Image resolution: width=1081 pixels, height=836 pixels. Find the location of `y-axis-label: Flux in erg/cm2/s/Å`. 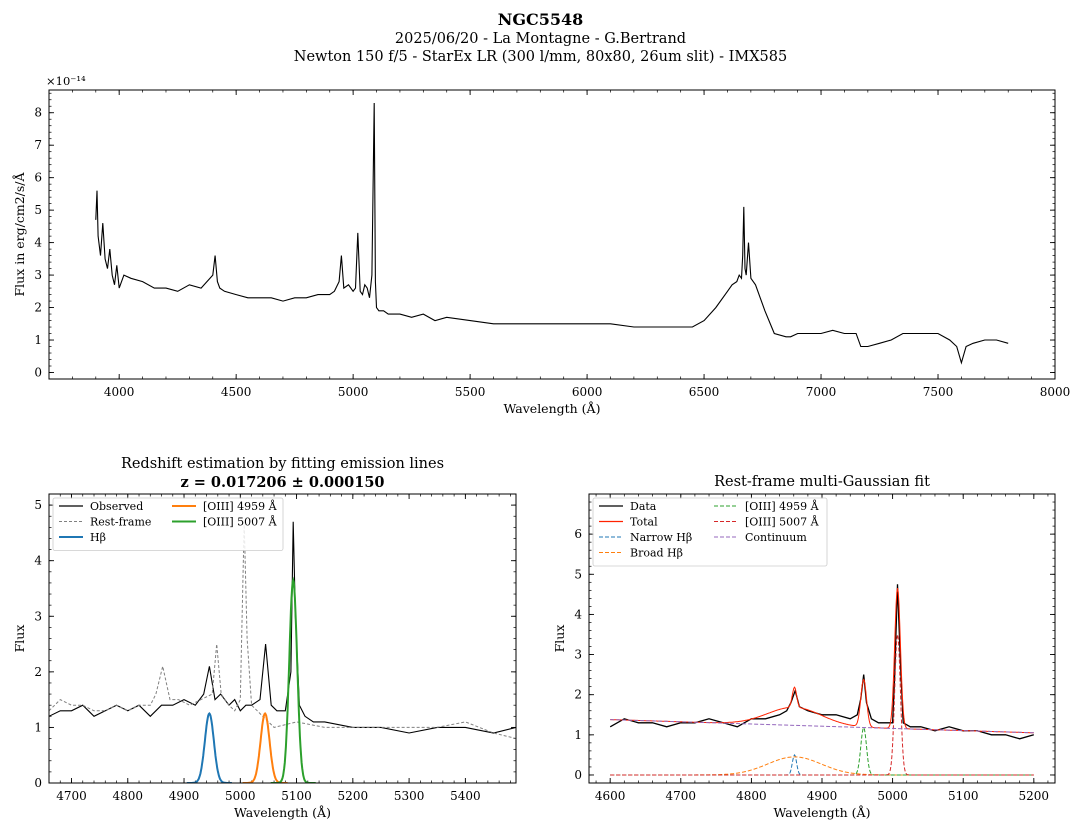

y-axis-label: Flux in erg/cm2/s/Å is located at coordinates (19, 234).